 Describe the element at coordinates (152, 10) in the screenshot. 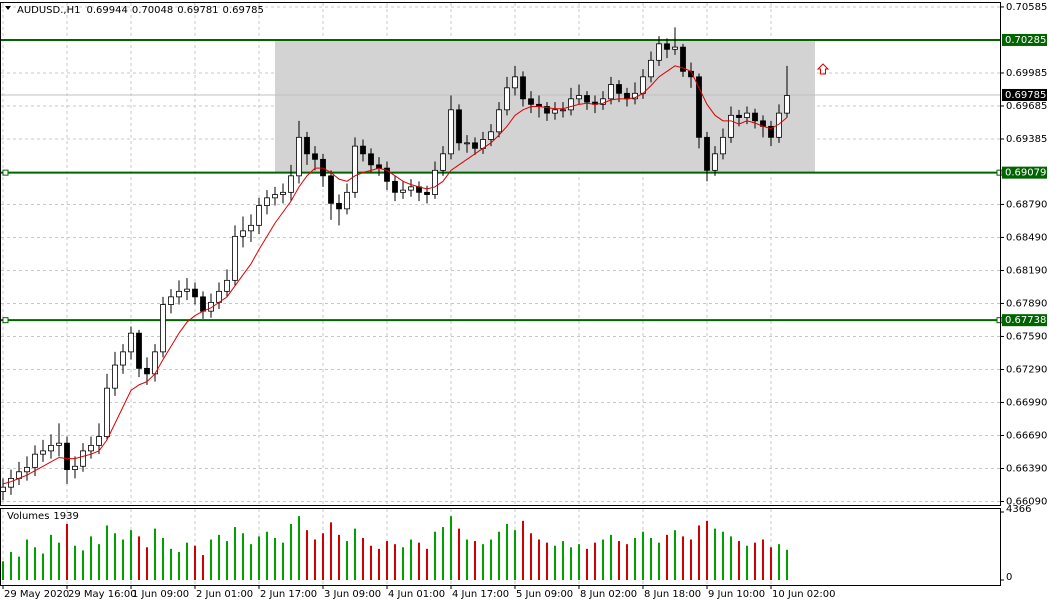

I see `header-high: 0.70048` at that location.